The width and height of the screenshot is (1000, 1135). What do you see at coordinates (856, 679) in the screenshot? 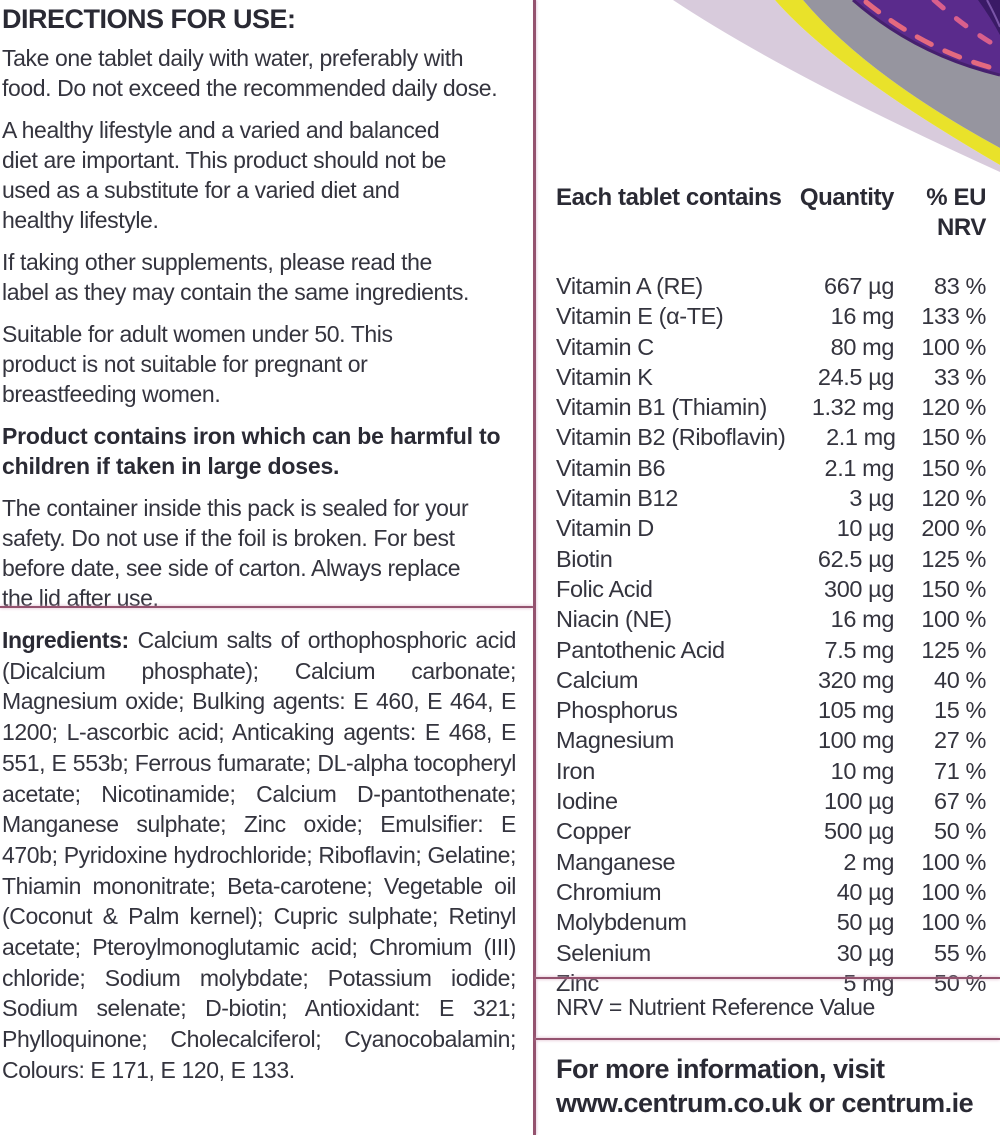
I see `nutrient-quantity: 320 mg` at bounding box center [856, 679].